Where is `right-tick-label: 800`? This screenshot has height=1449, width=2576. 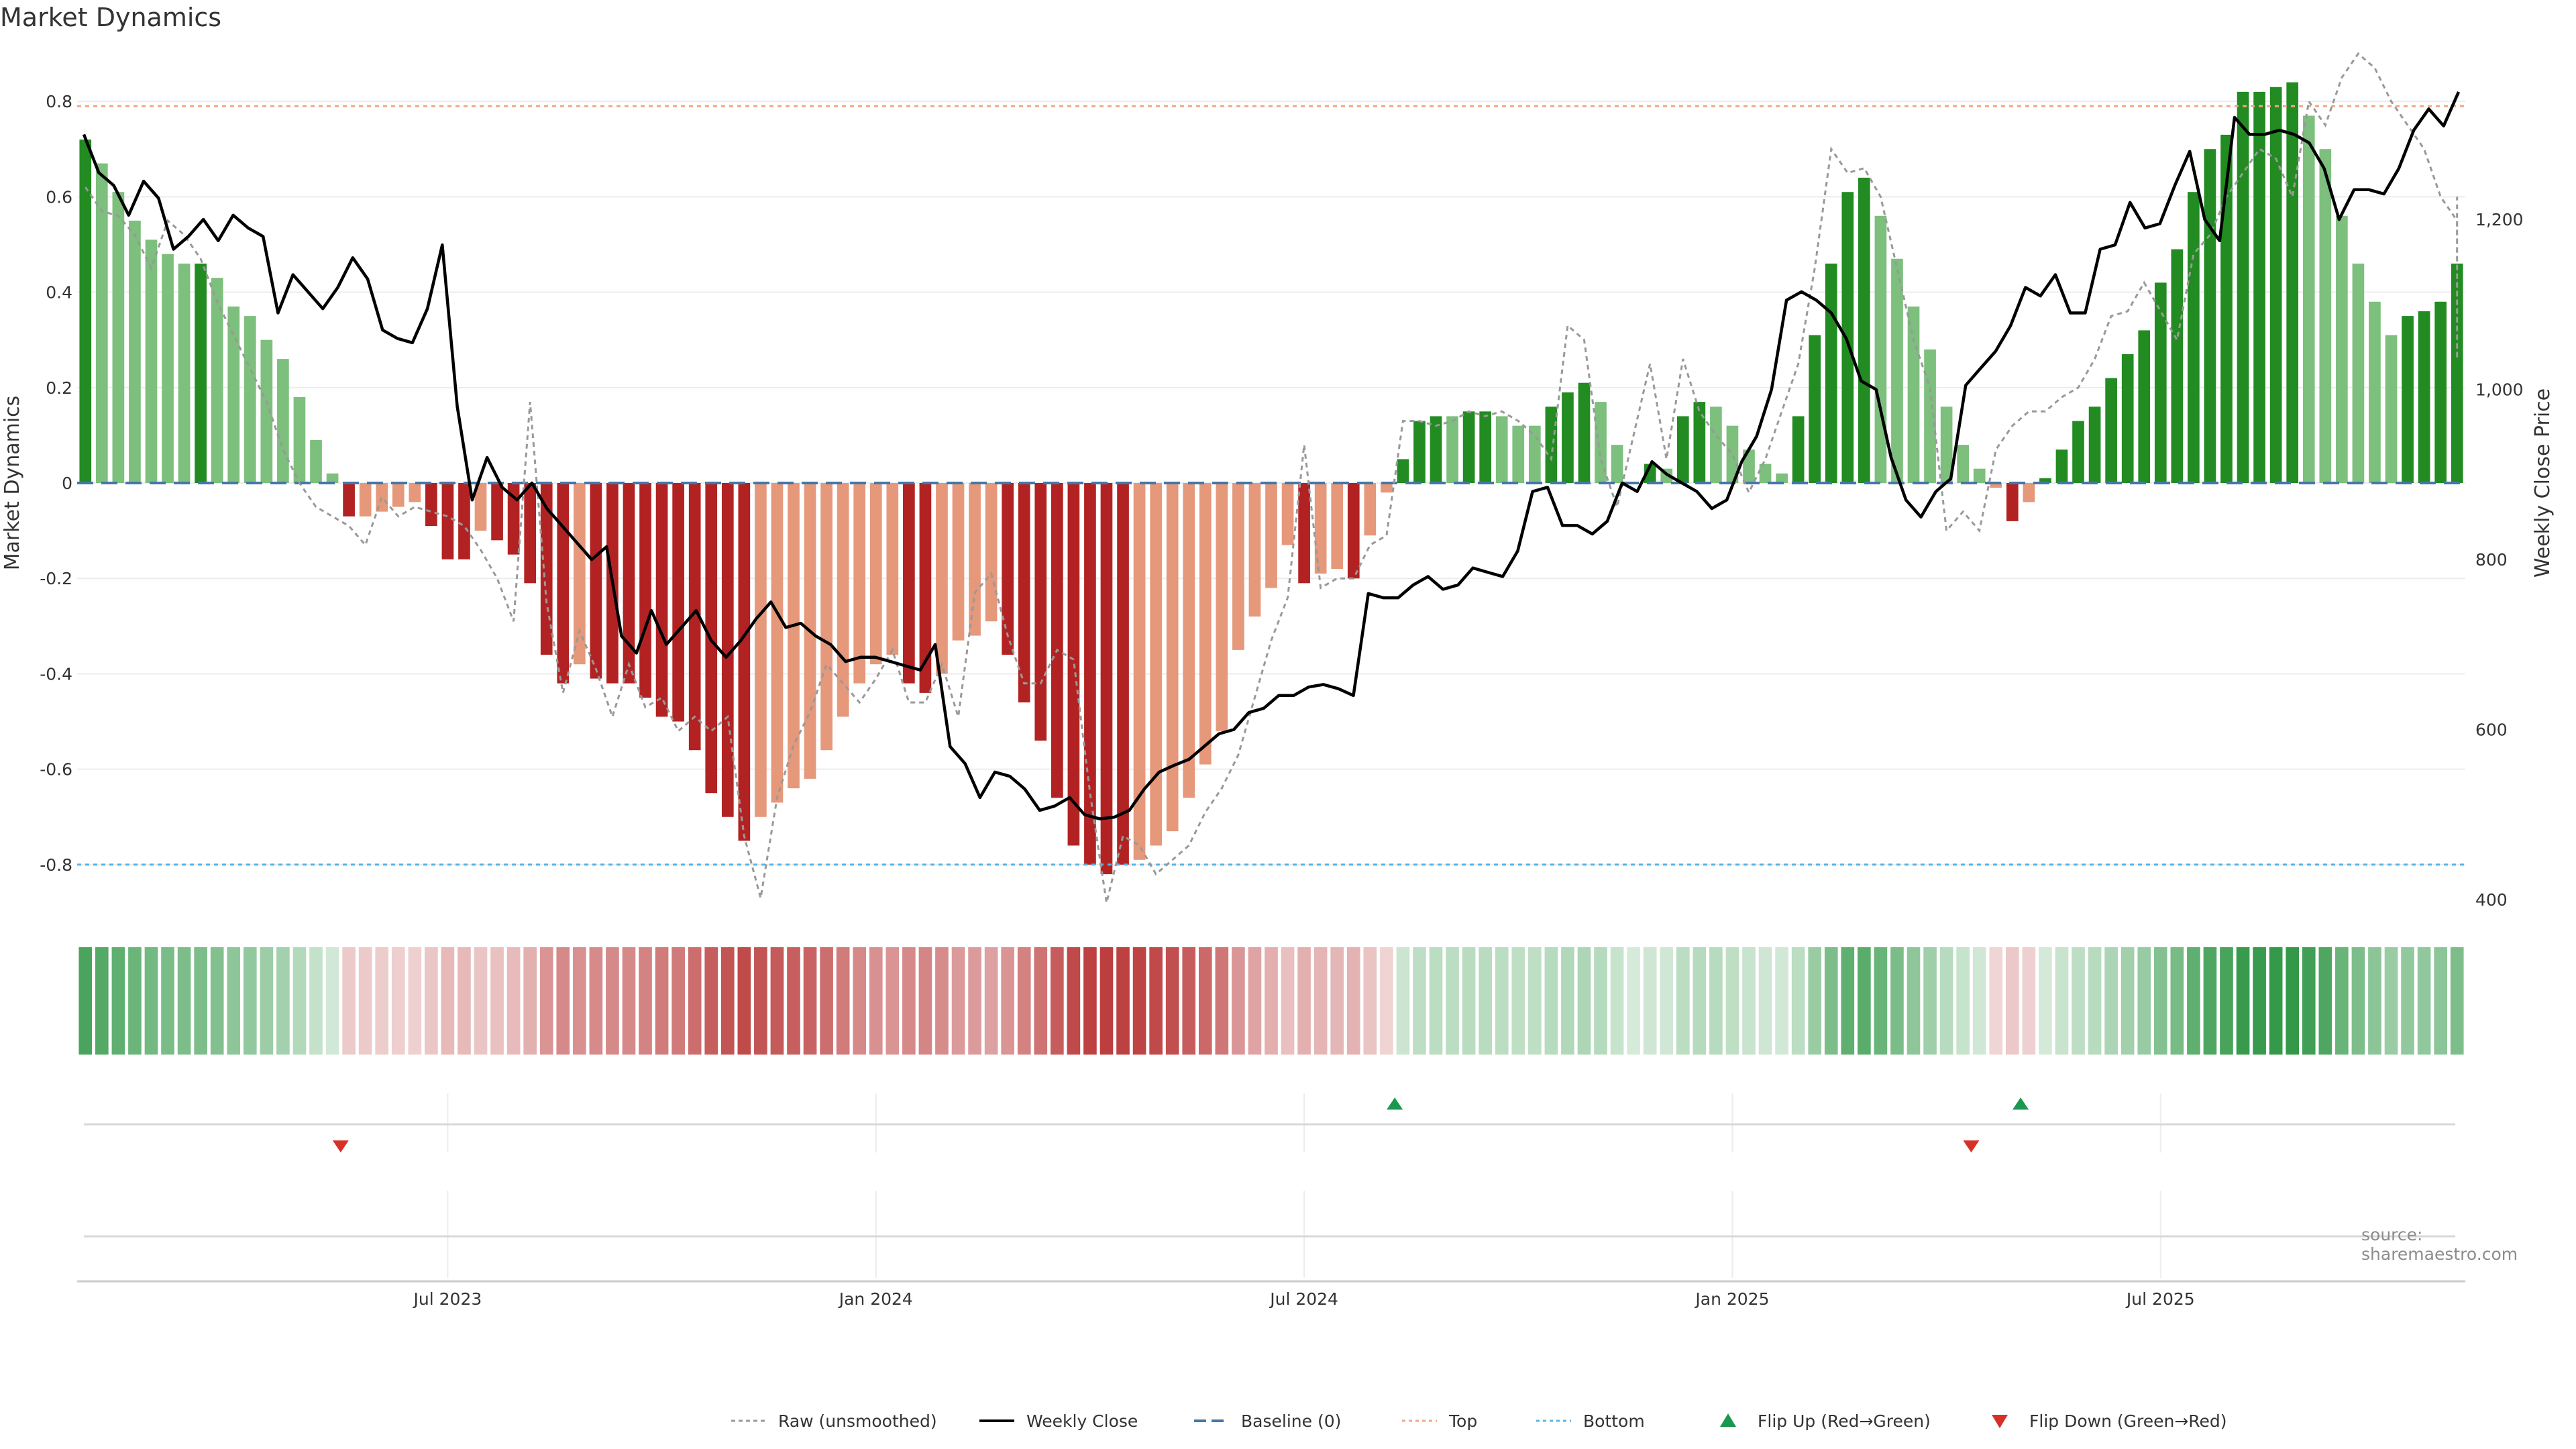
right-tick-label: 800 is located at coordinates (2491, 560).